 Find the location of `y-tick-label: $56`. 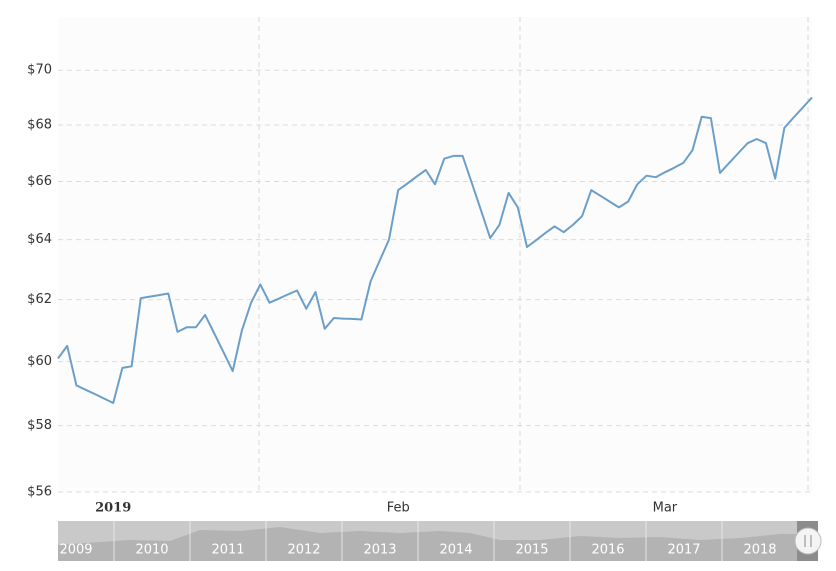

y-tick-label: $56 is located at coordinates (39, 492).